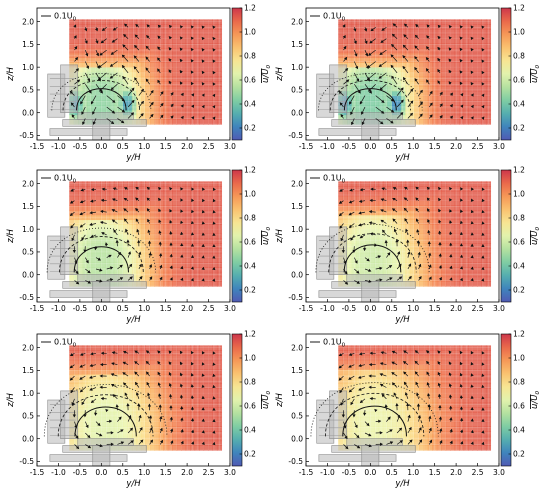 The image size is (550, 499). What do you see at coordinates (357, 294) in the screenshot?
I see `model-foot` at bounding box center [357, 294].